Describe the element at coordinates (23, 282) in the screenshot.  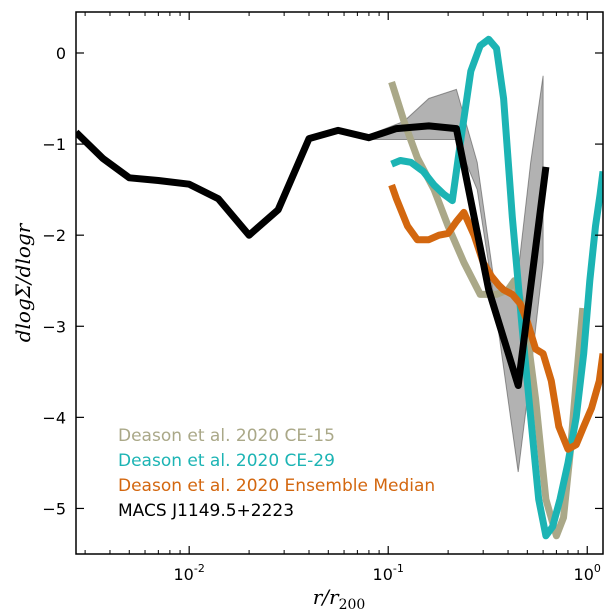
I see `y-axis-label: dlogΣ/dlogr` at that location.